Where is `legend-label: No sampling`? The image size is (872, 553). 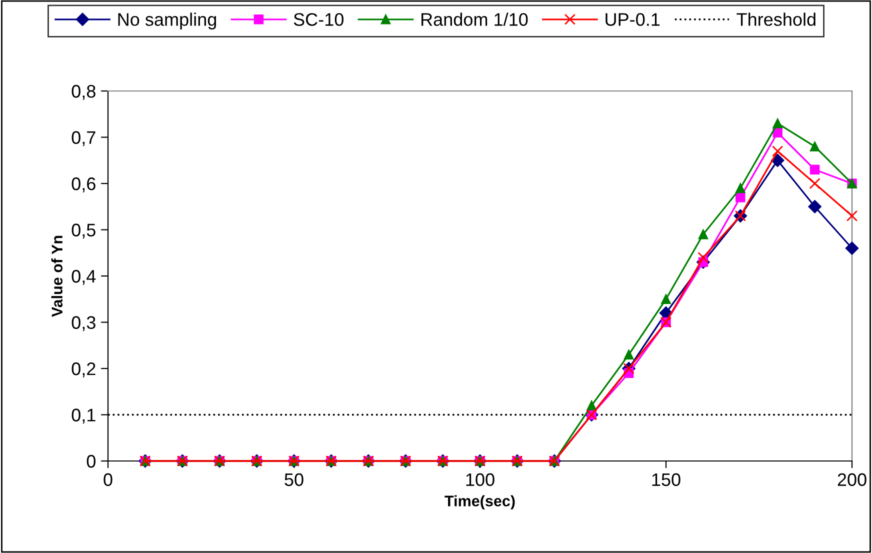 legend-label: No sampling is located at coordinates (167, 21).